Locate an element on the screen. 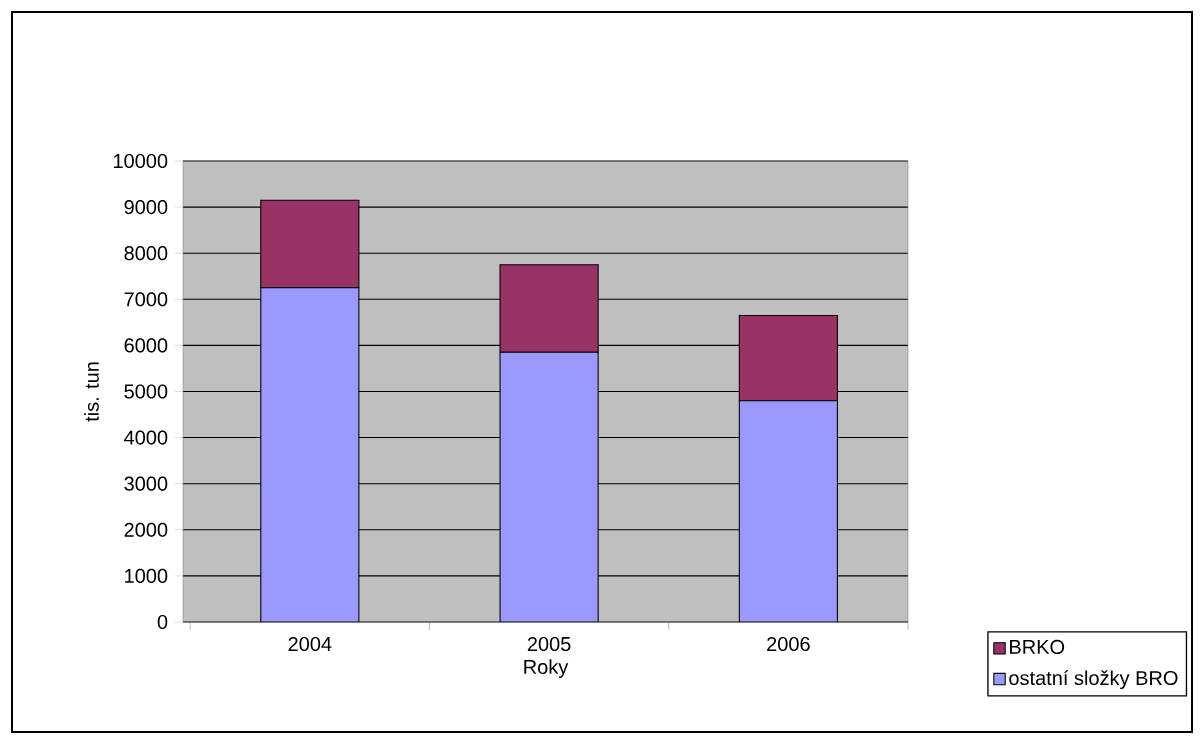  legend-label: BRKO is located at coordinates (1037, 647).